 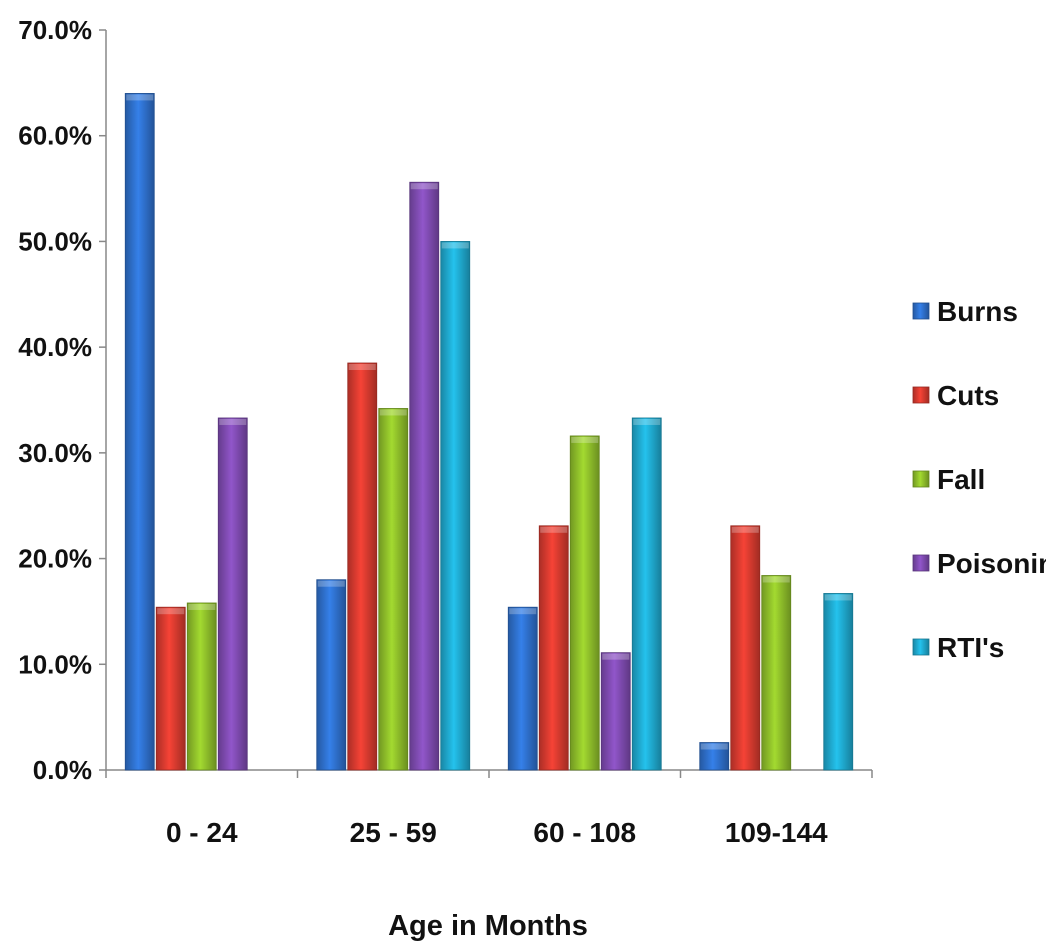 What do you see at coordinates (55, 453) in the screenshot?
I see `y-tick-label: 30.0%` at bounding box center [55, 453].